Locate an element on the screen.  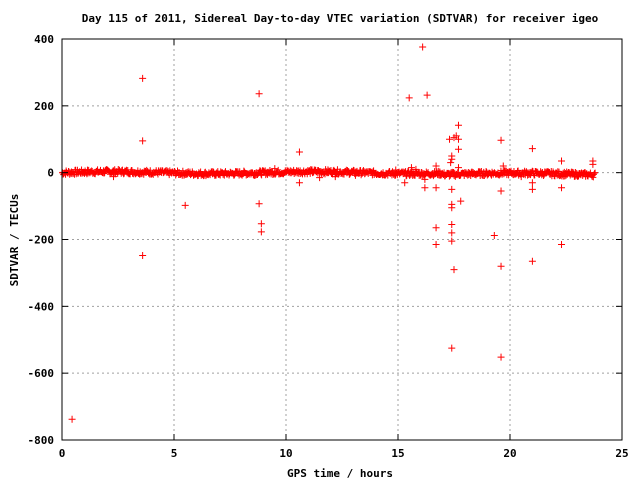
x-tick-label-5: 25 is located at coordinates (621, 453).